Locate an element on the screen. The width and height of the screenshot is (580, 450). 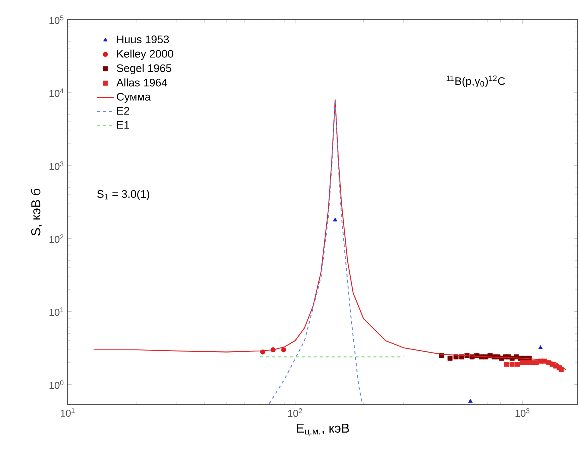
y-tick-label: 10$^{2}$ is located at coordinates (57, 239).